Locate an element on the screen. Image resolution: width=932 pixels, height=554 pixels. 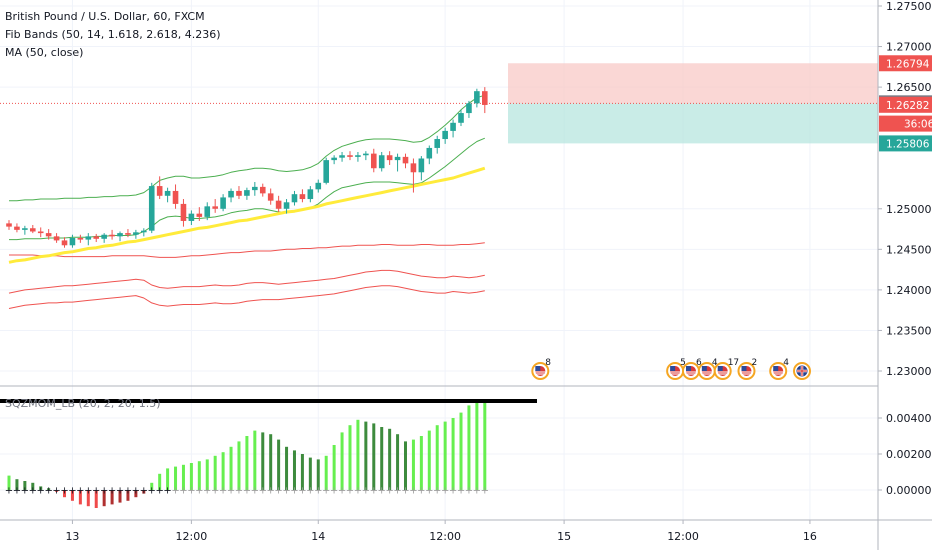
event-flags: 8 5 6 4 17 2 4 is located at coordinates (671, 369).